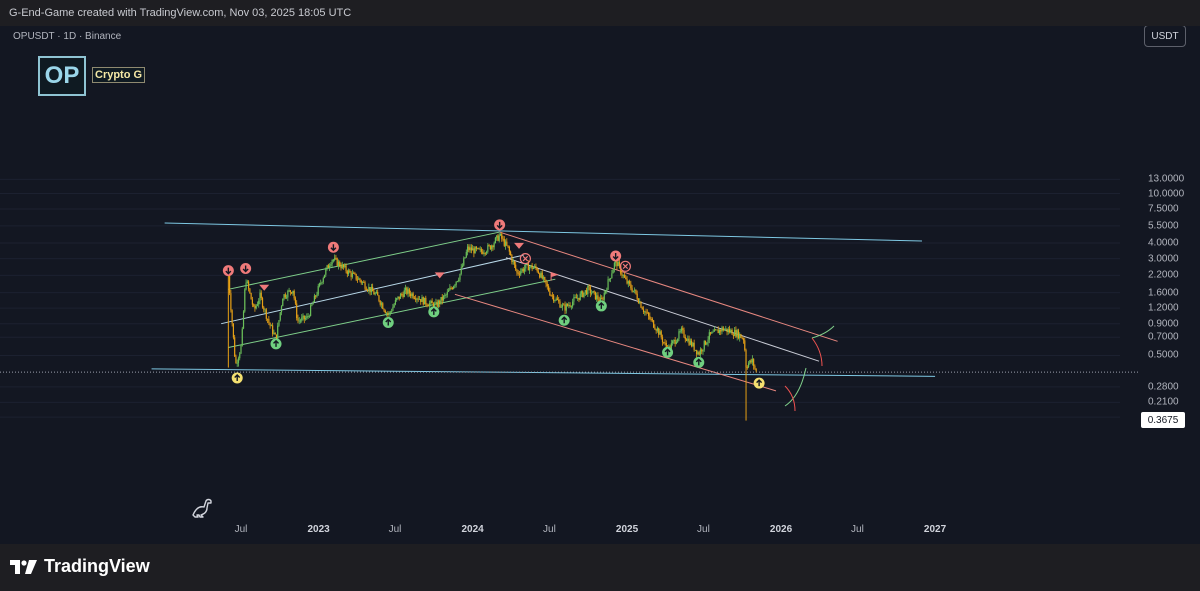 The image size is (1200, 591). What do you see at coordinates (119, 75) in the screenshot?
I see `author-badge: Crypto G` at bounding box center [119, 75].